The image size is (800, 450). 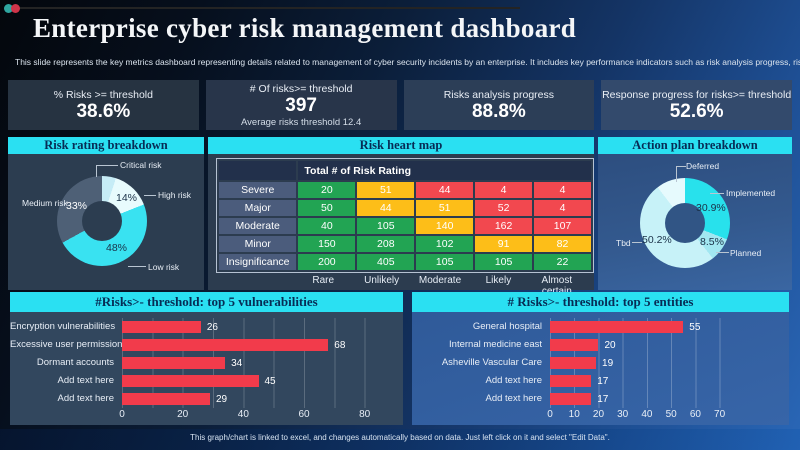 What do you see at coordinates (562, 262) in the screenshot?
I see `heatmap-cell: 22` at bounding box center [562, 262].